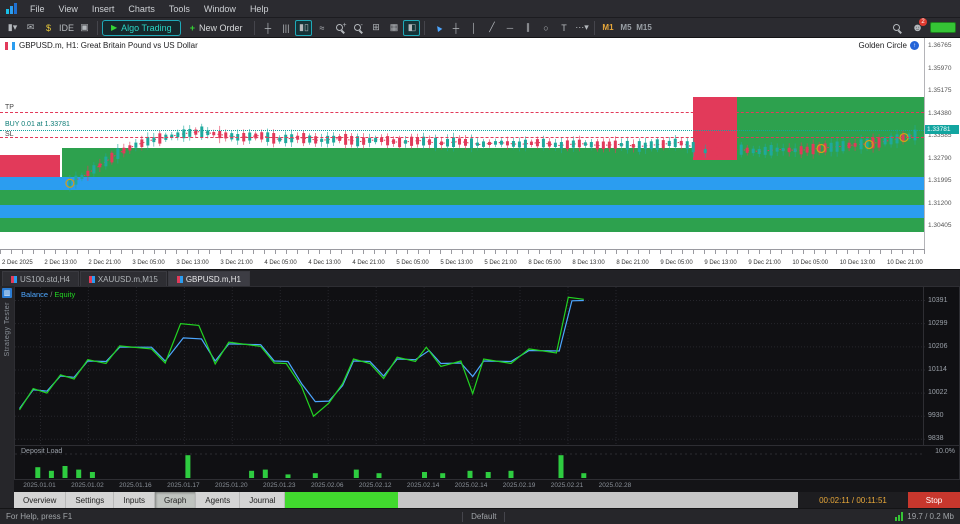 The height and width of the screenshot is (524, 960). I want to click on ellipse-icon: ○, so click(546, 27).